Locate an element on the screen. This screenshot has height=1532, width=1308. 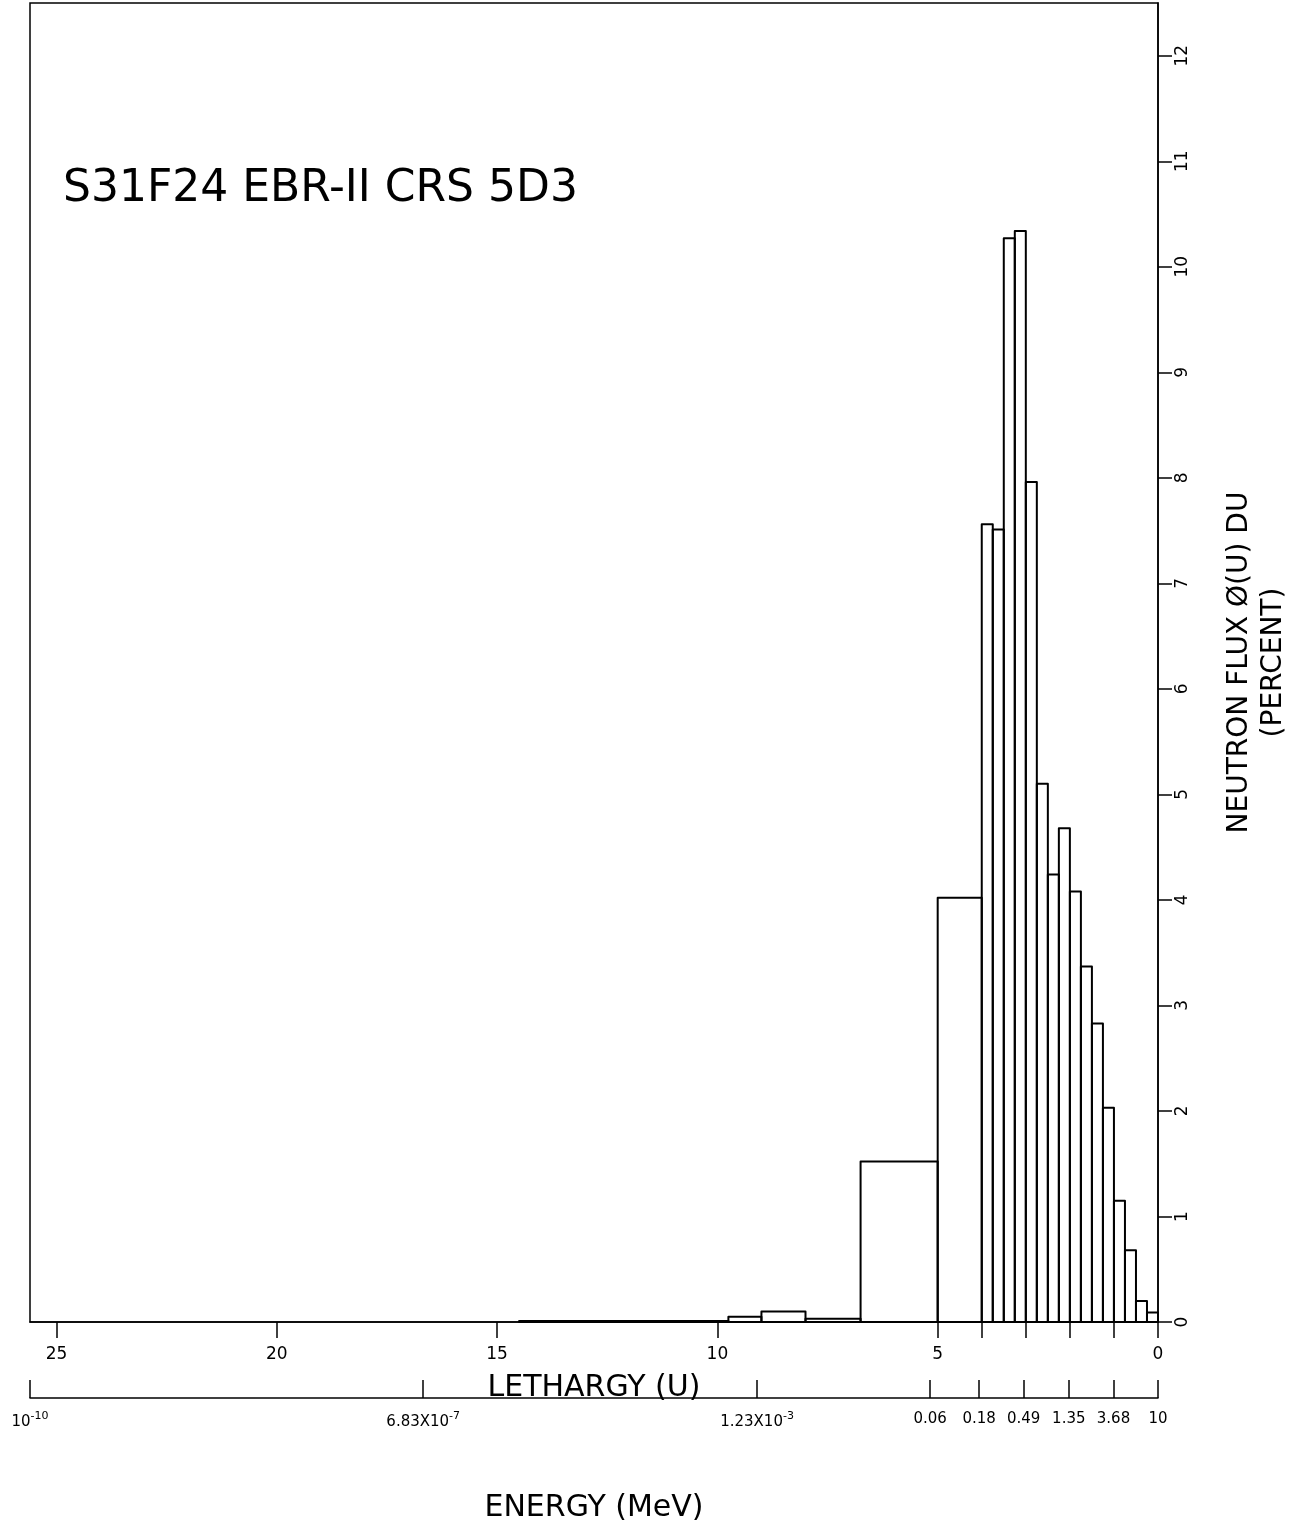
x-axis-title: LETHARGY (U) is located at coordinates (594, 1385).